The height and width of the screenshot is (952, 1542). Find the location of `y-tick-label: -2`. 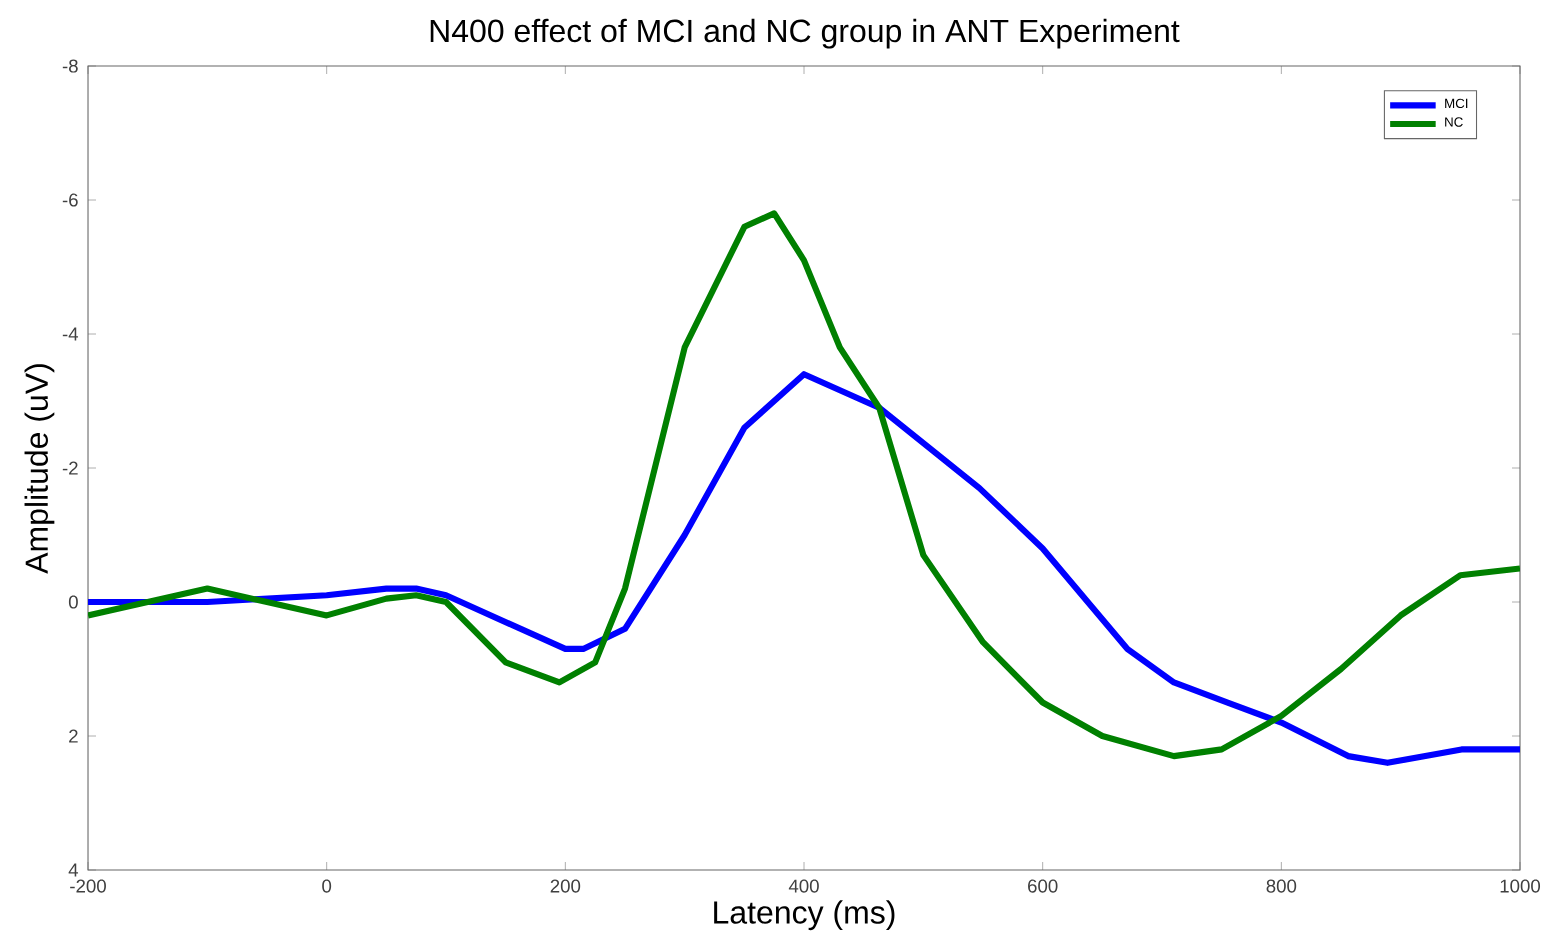

y-tick-label: -2 is located at coordinates (70, 468).